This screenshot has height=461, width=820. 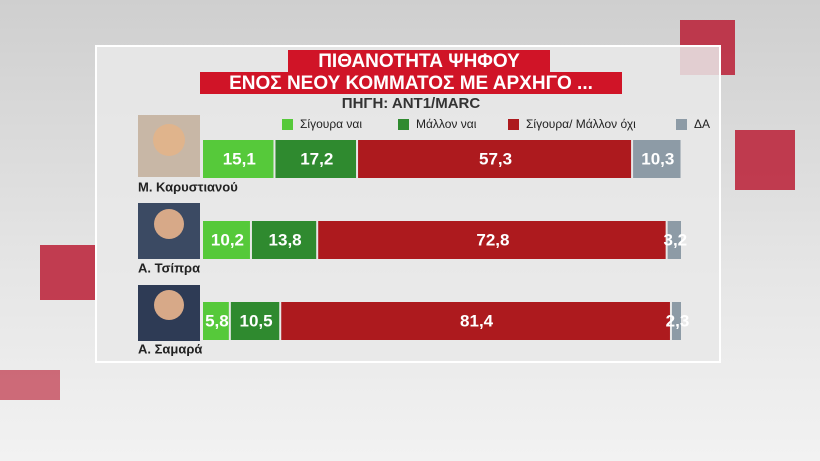 I want to click on value-label: 15,1, so click(x=239, y=158).